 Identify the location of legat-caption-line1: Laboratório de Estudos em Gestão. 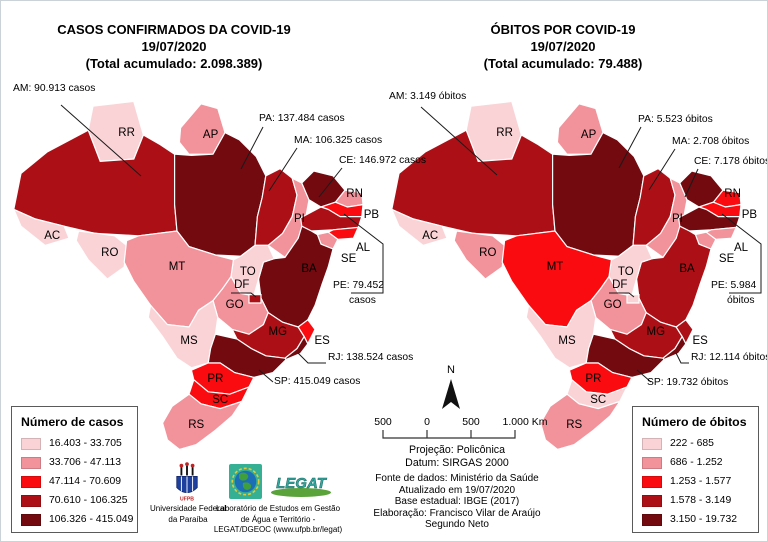
(278, 508).